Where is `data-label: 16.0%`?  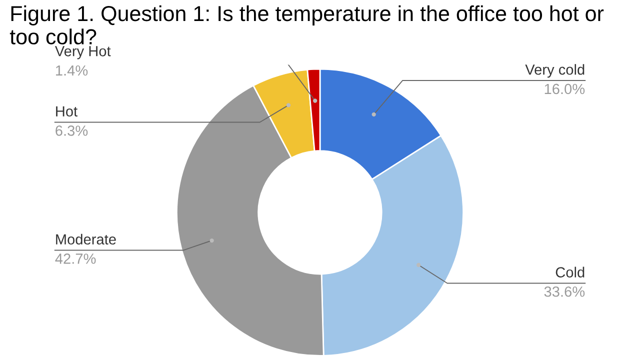
data-label: 16.0% is located at coordinates (564, 89).